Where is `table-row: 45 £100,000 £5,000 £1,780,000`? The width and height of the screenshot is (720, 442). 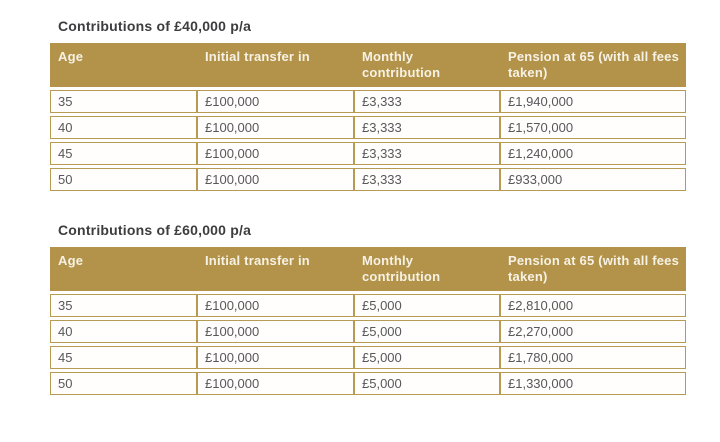
table-row: 45 £100,000 £5,000 £1,780,000 is located at coordinates (368, 357).